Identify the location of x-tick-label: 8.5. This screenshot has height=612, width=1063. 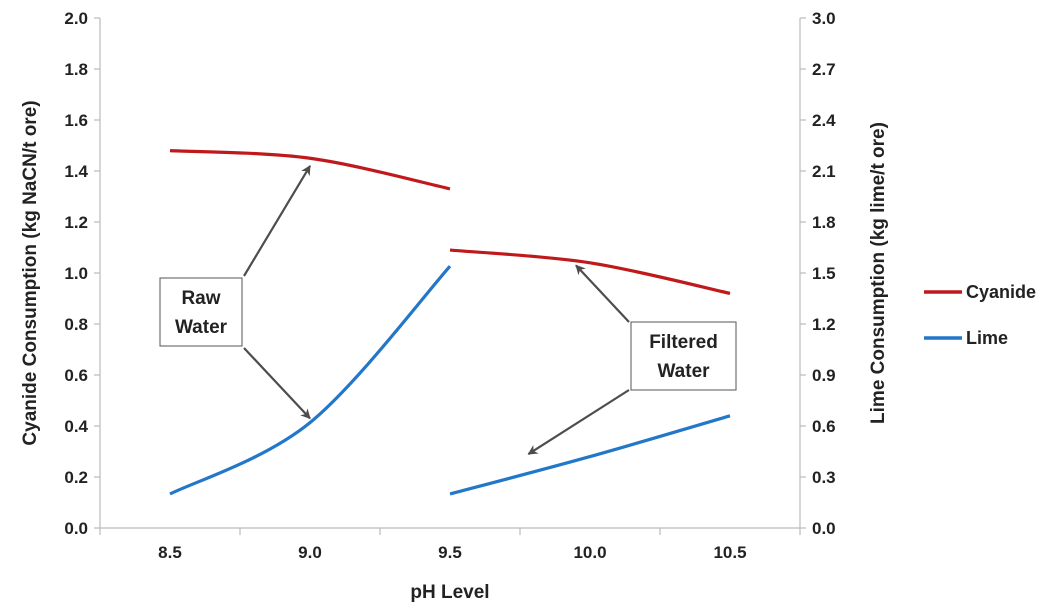
(170, 552).